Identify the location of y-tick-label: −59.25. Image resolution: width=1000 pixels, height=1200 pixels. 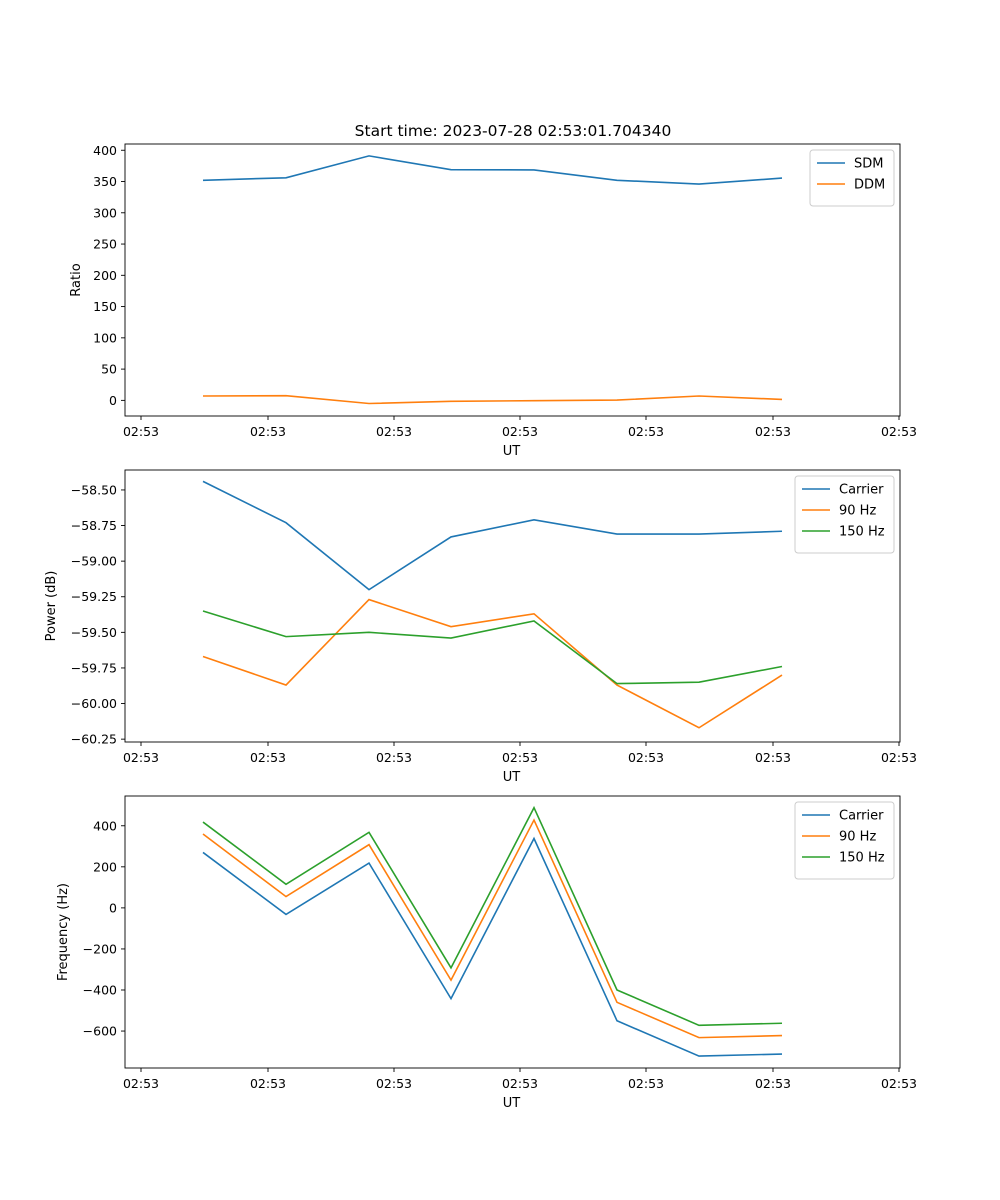
(94, 596).